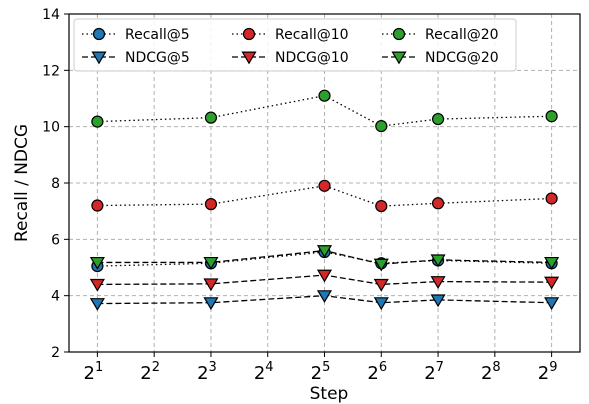 The width and height of the screenshot is (589, 404). I want to click on legend-label: Recall@5, so click(157, 35).